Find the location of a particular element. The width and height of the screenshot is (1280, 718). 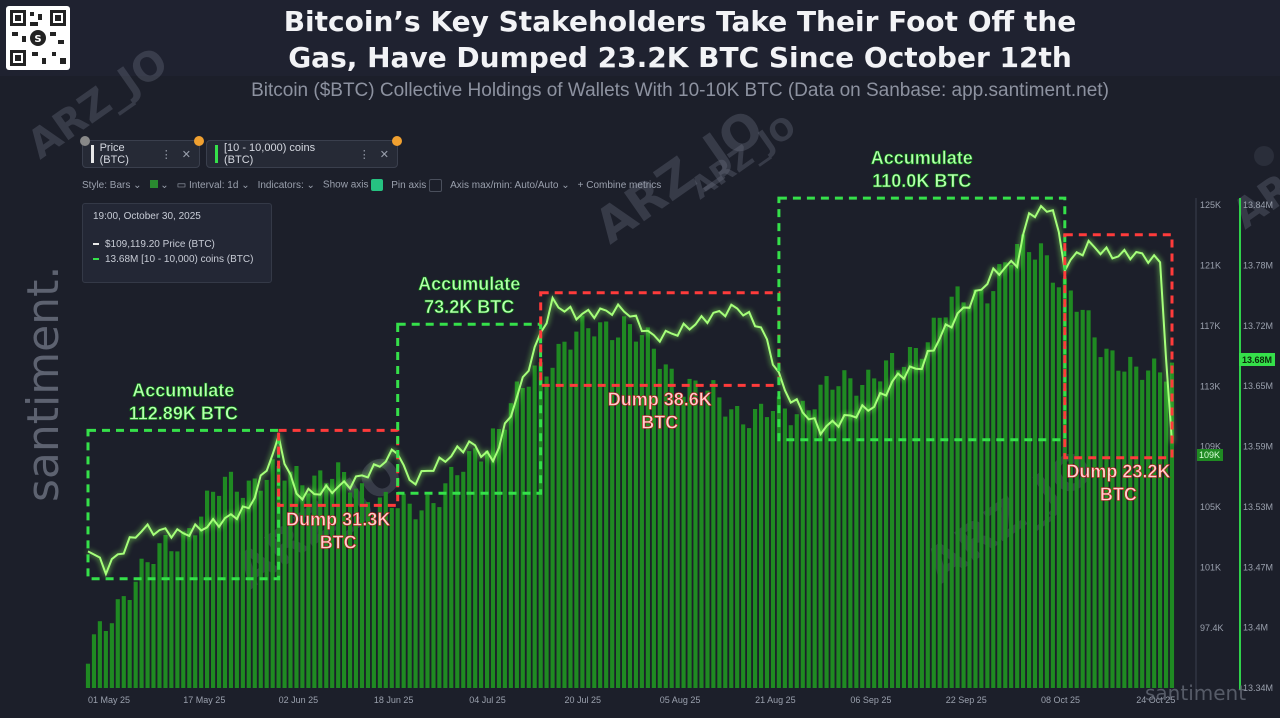

price-tick-label: 113K is located at coordinates (1210, 386).